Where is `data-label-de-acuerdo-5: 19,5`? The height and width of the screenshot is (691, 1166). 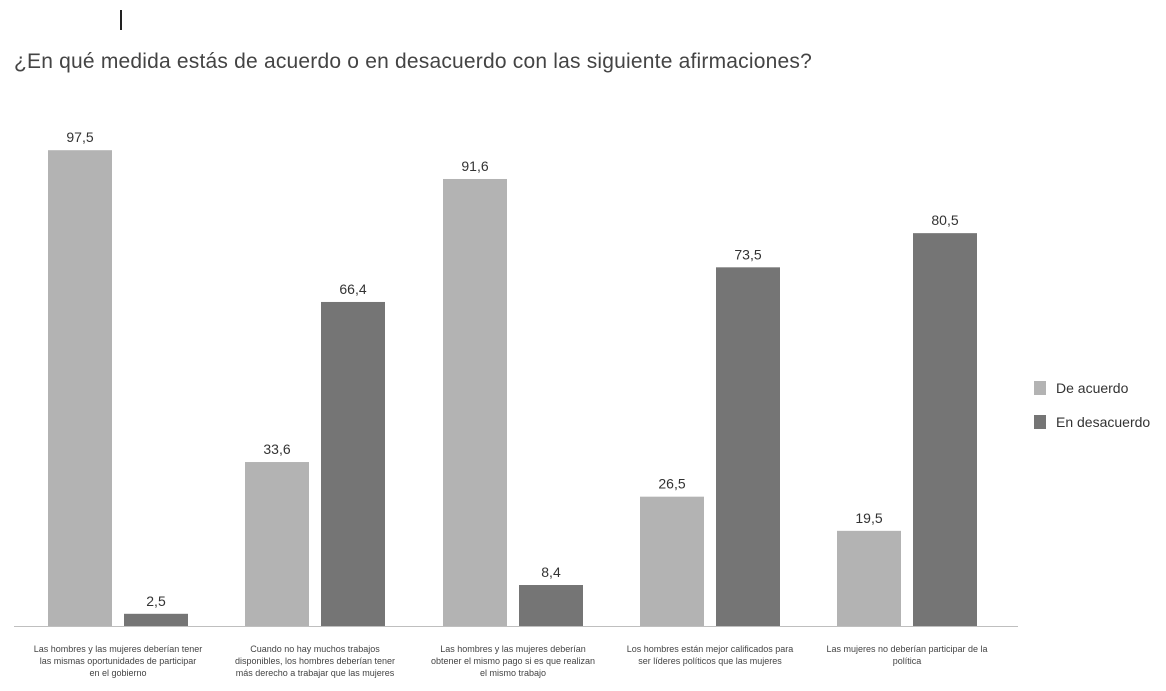
data-label-de-acuerdo-5: 19,5 is located at coordinates (868, 518).